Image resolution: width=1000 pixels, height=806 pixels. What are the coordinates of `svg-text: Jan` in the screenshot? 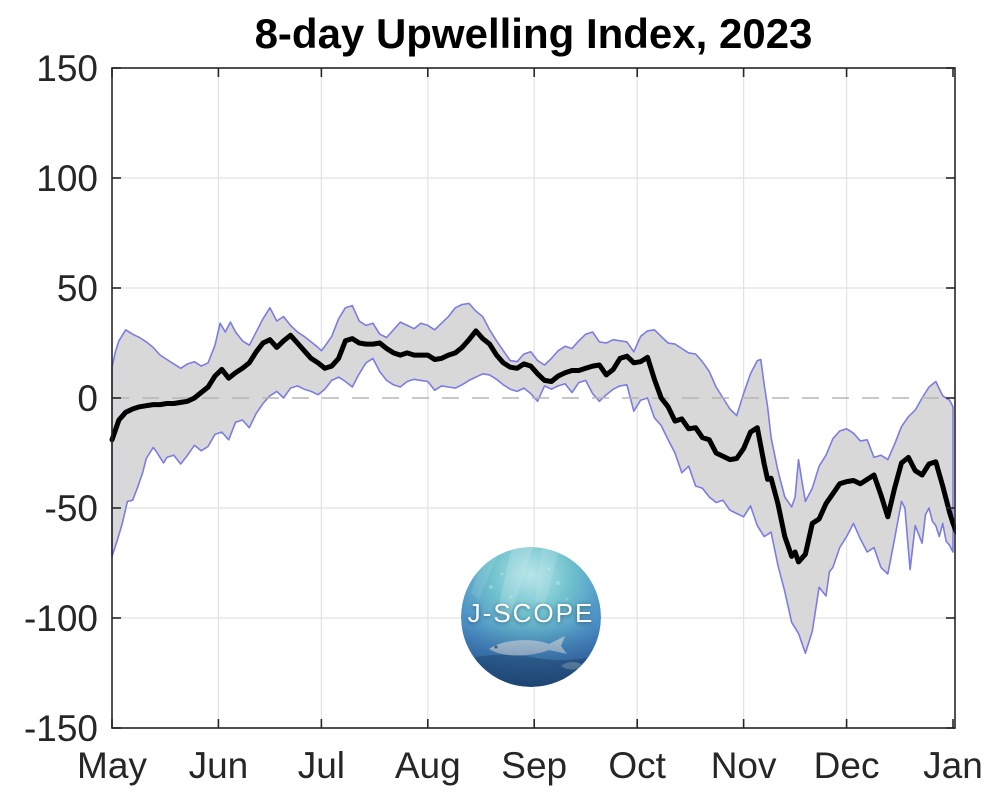 It's located at (953, 765).